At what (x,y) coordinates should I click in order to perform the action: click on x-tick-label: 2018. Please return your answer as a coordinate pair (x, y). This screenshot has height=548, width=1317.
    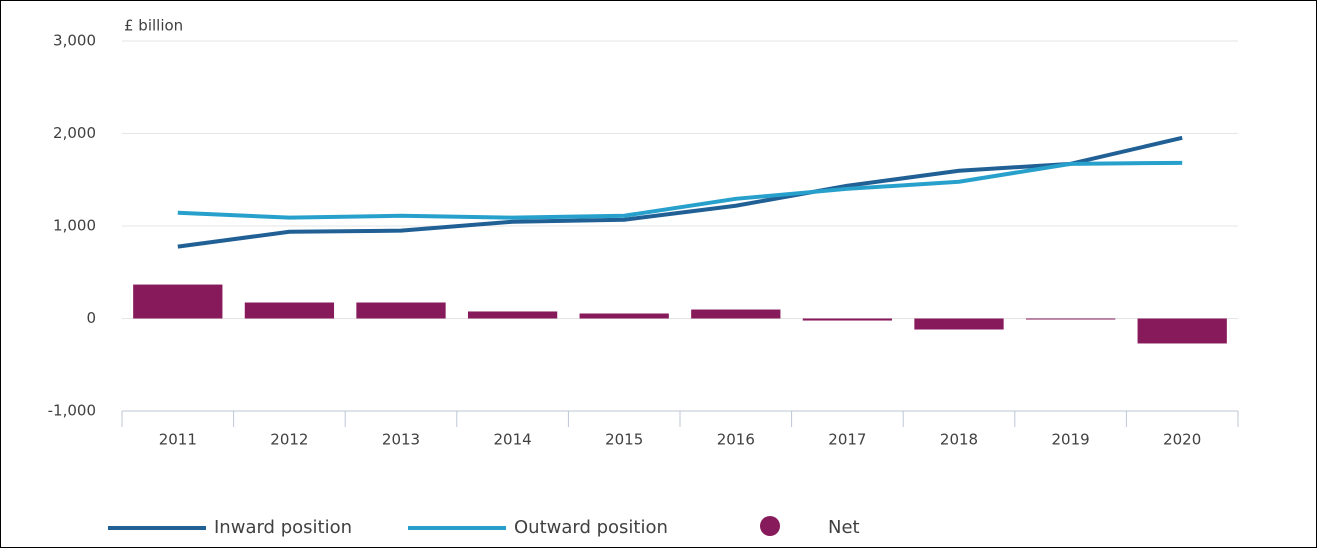
    Looking at the image, I should click on (959, 440).